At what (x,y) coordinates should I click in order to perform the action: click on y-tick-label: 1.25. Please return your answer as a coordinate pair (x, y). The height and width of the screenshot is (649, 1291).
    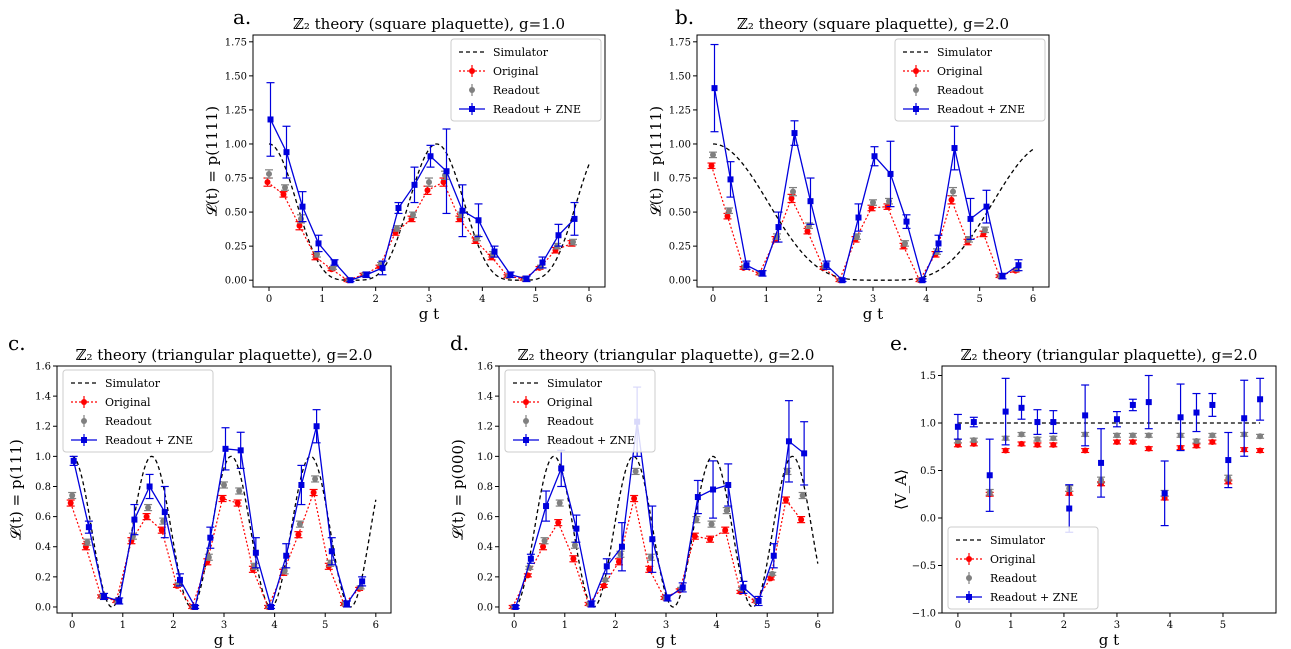
    Looking at the image, I should click on (680, 110).